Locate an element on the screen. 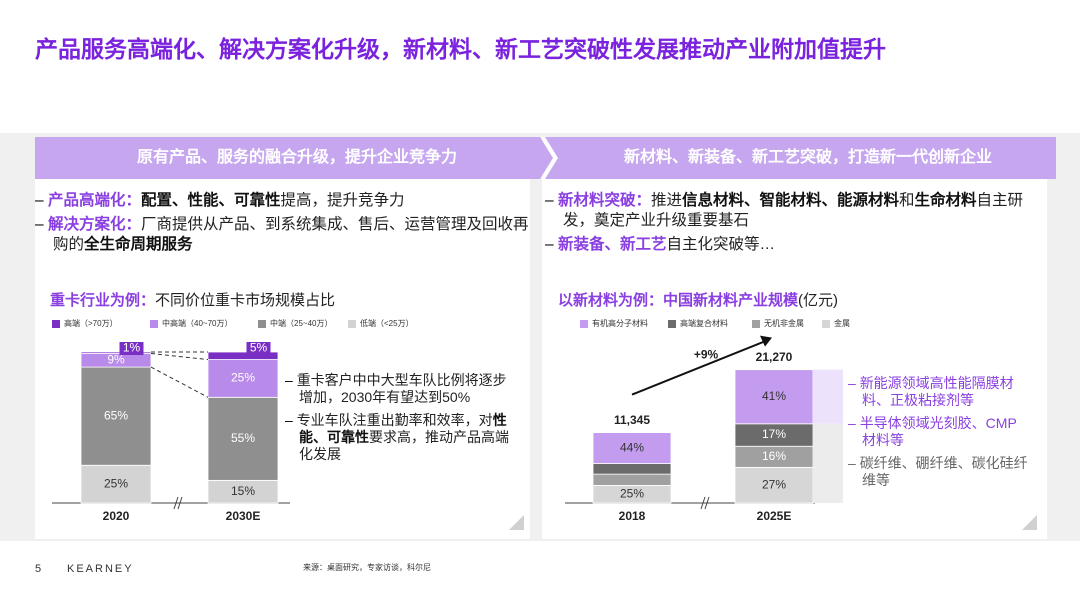  brand: KEARNEY is located at coordinates (100, 569).